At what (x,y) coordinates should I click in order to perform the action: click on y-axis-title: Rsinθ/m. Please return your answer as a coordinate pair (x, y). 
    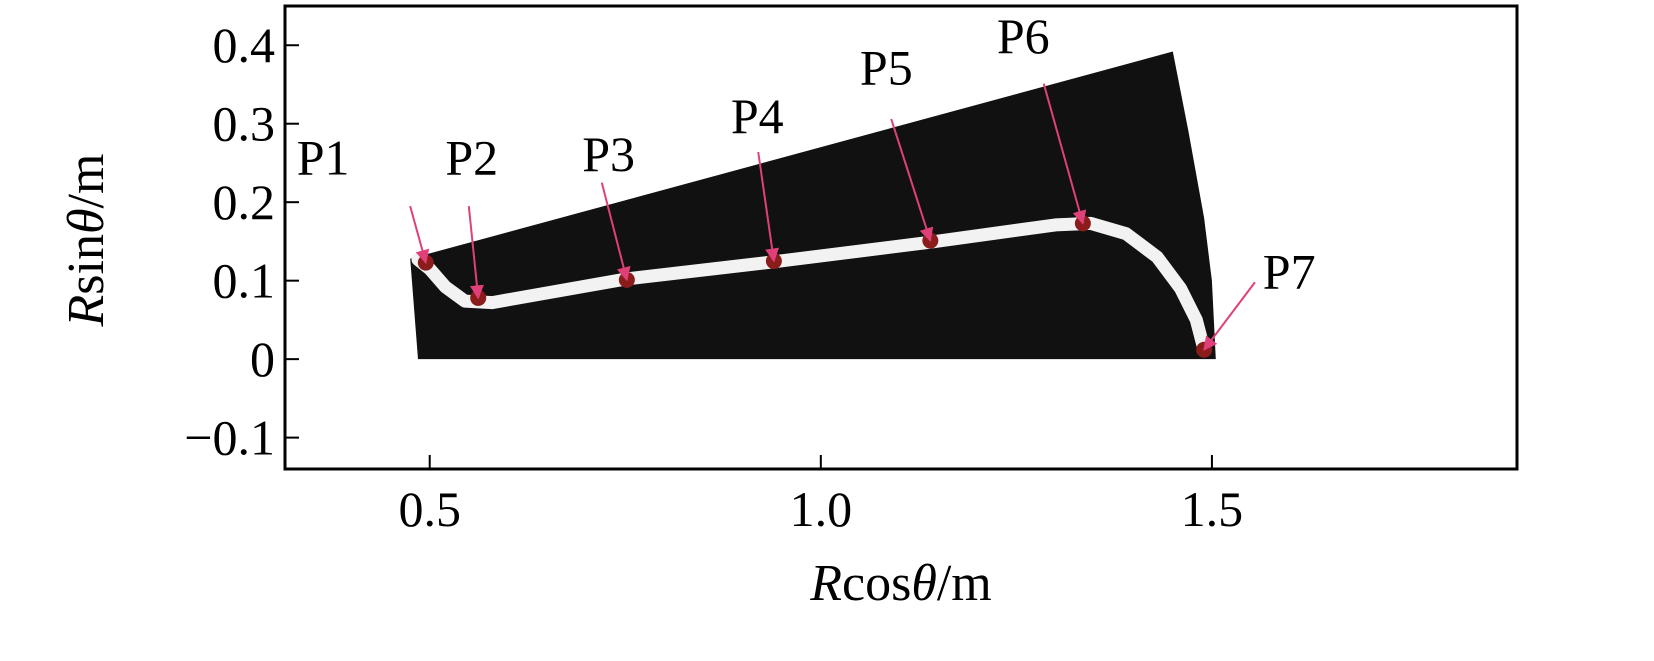
    Looking at the image, I should click on (86, 241).